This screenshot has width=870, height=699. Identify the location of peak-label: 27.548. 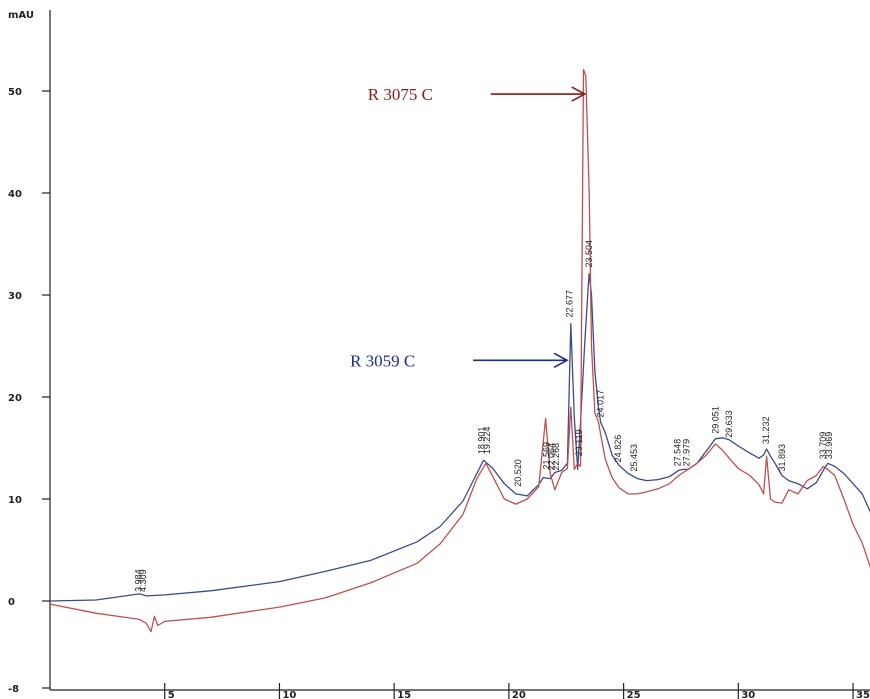
(678, 453).